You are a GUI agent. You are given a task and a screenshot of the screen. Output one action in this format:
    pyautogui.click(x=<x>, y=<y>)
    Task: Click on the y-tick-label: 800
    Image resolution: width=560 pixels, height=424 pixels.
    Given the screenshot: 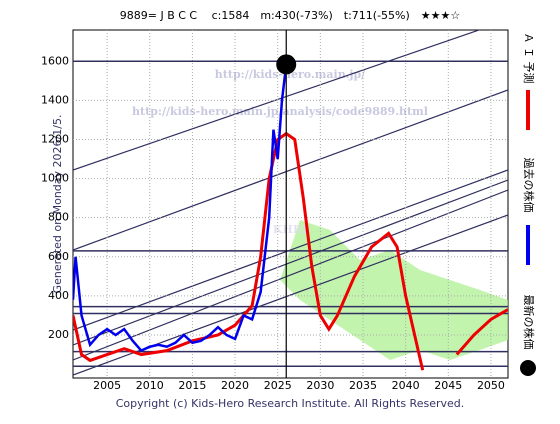 What is the action you would take?
    pyautogui.click(x=58, y=217)
    